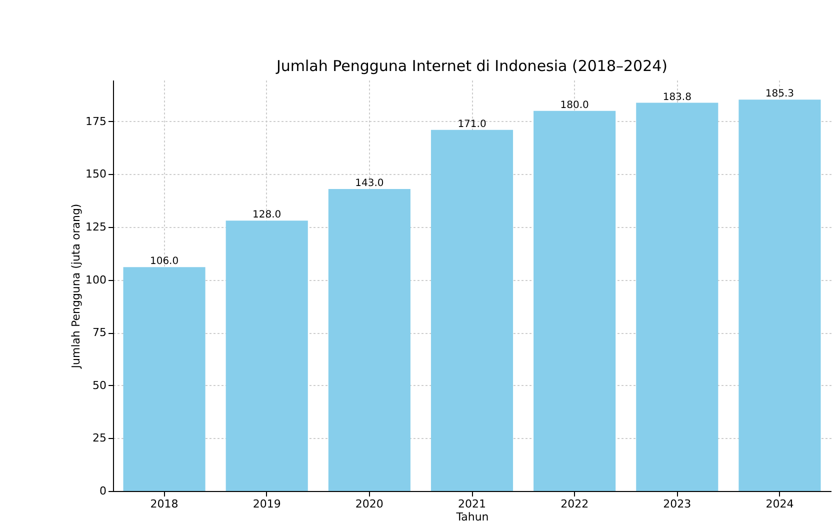  I want to click on y-tick-label: 175, so click(96, 121).